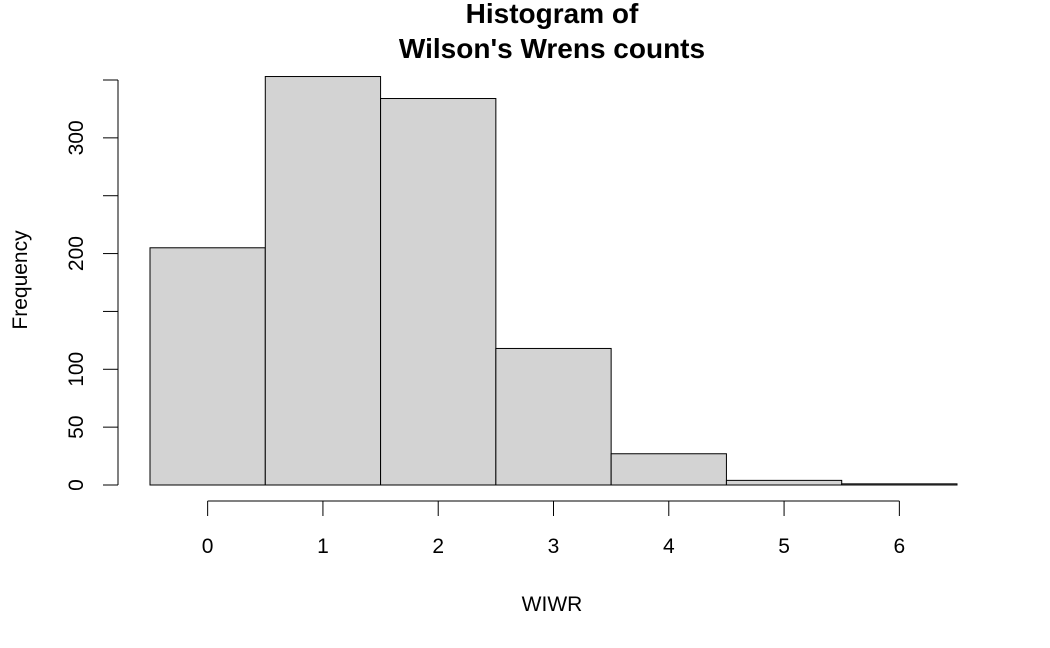  I want to click on x-tick-label: 0, so click(208, 546).